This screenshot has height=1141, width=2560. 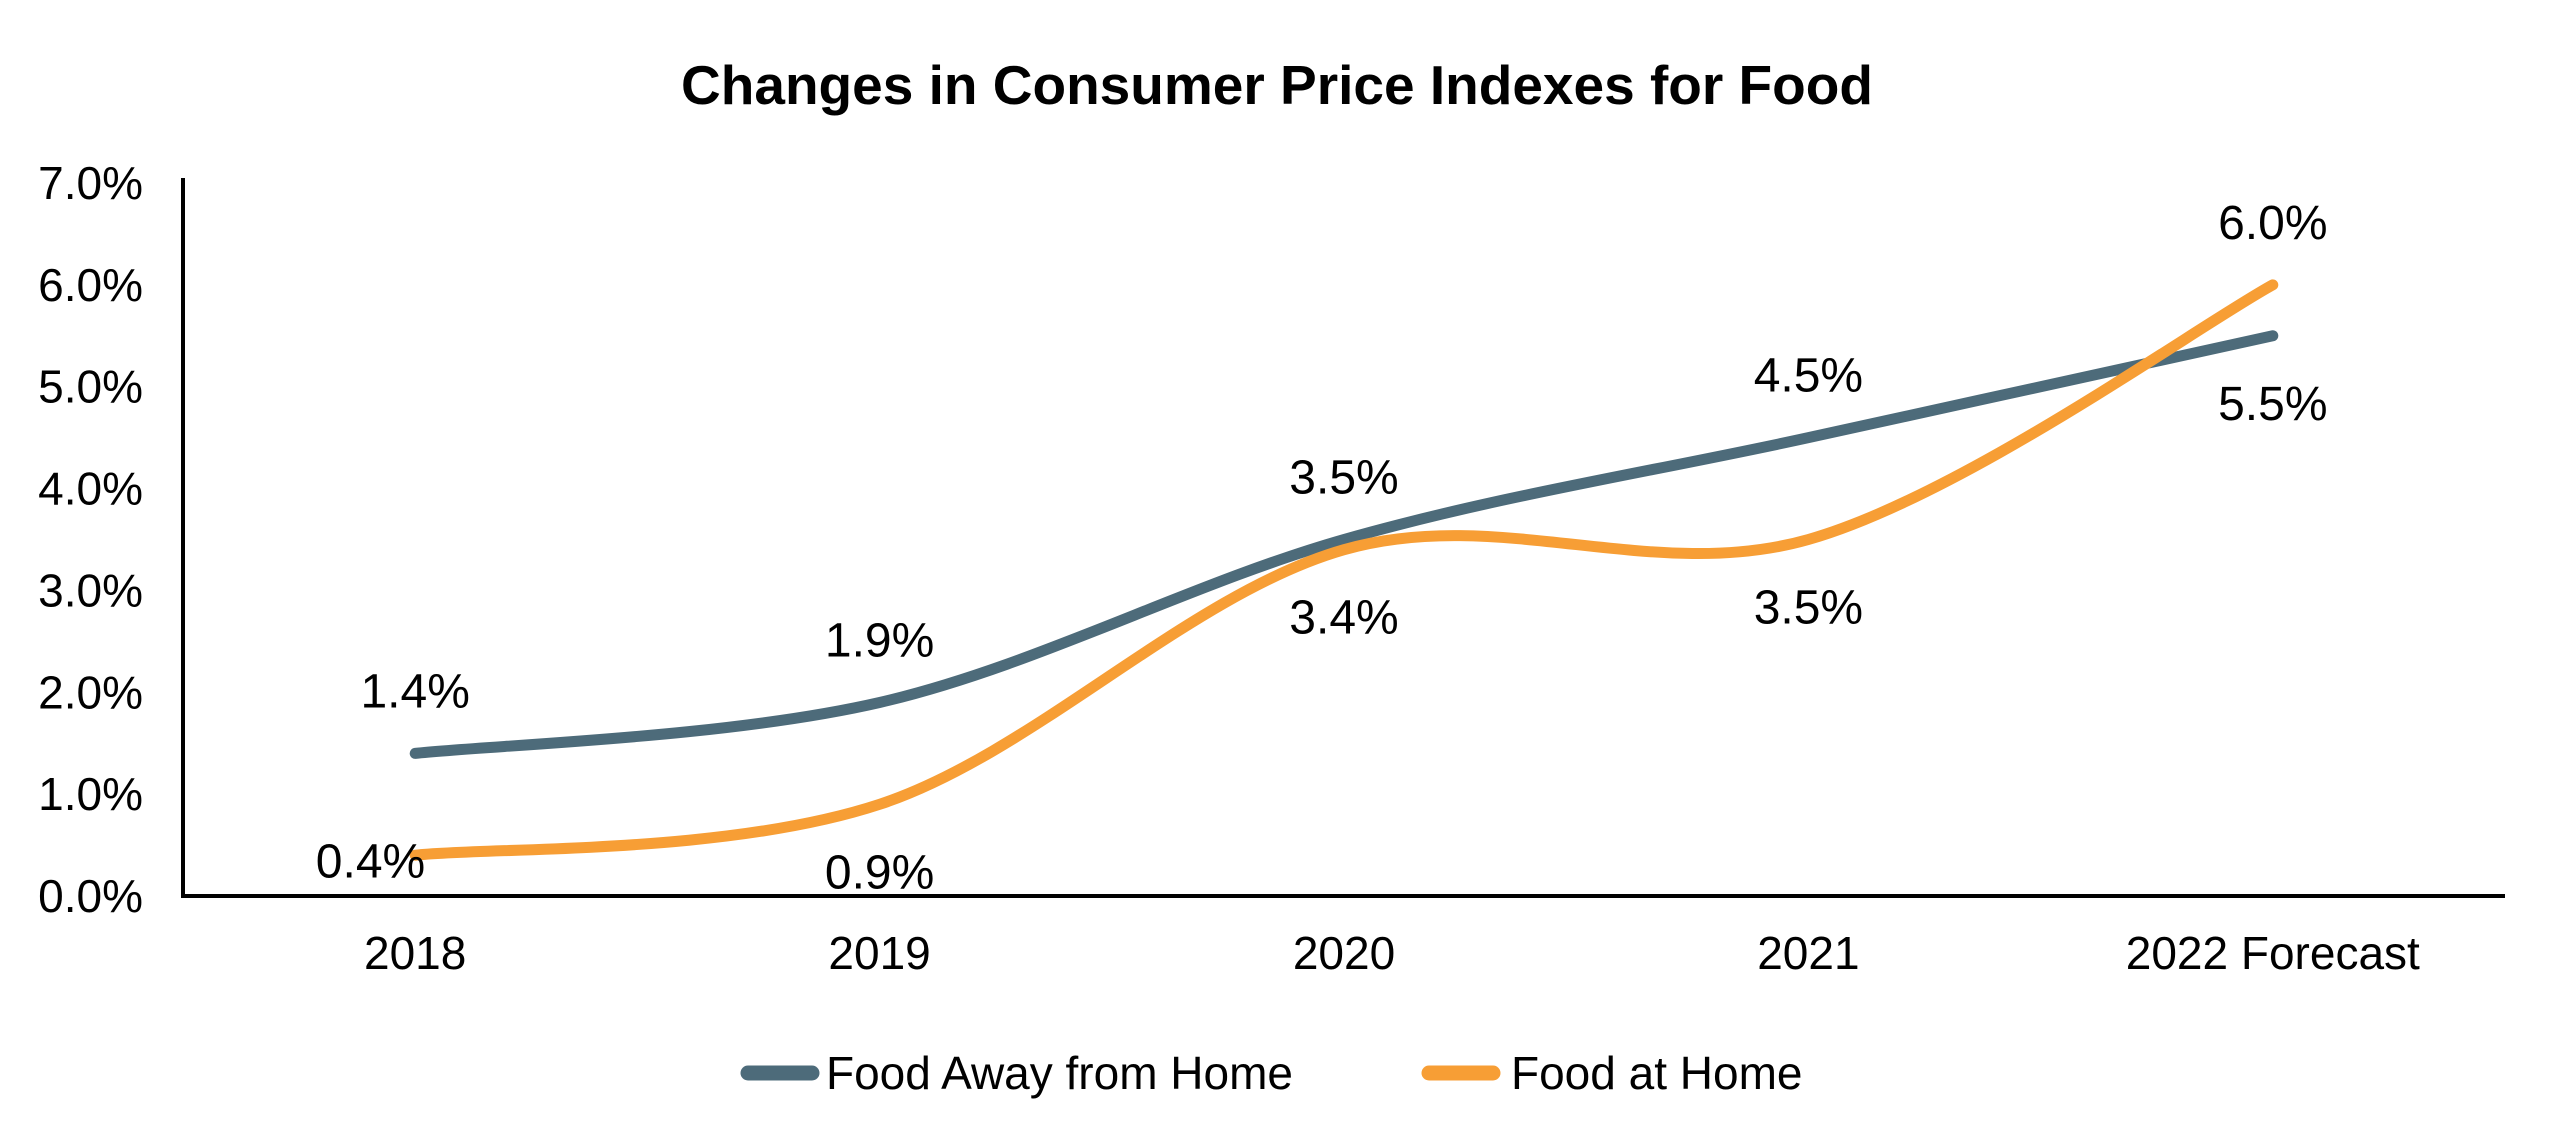 I want to click on y-tick-label: 1.0%, so click(x=90, y=794).